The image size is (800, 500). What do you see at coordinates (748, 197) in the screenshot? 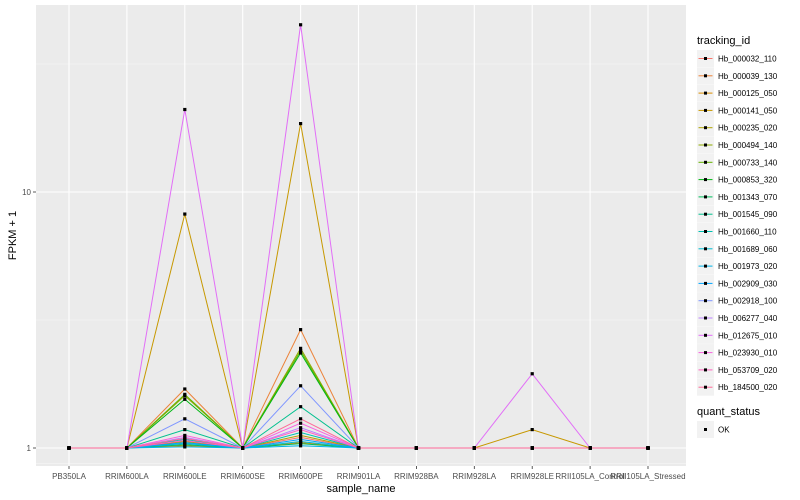
I see `legend-label: Hb_001343_070` at bounding box center [748, 197].